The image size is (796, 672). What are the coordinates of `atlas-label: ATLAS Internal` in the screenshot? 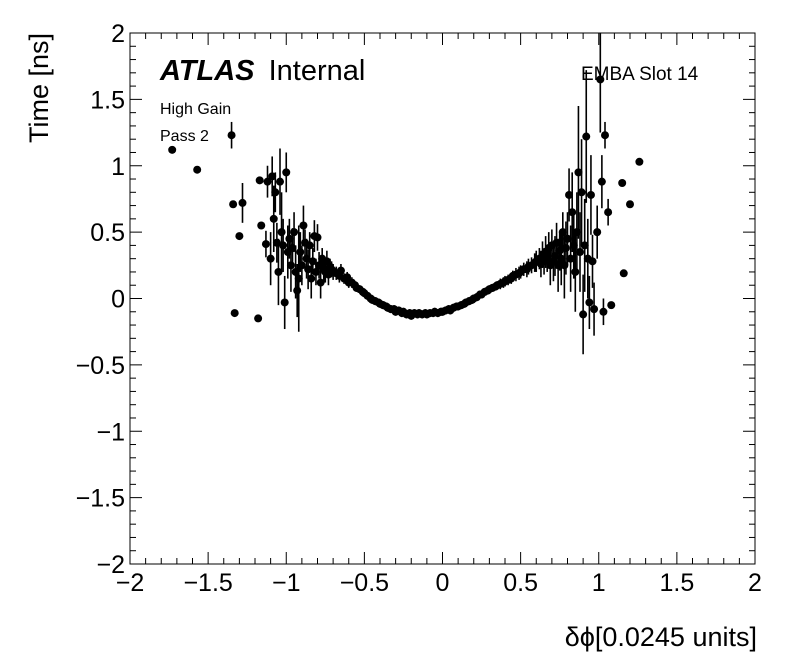 It's located at (262, 71).